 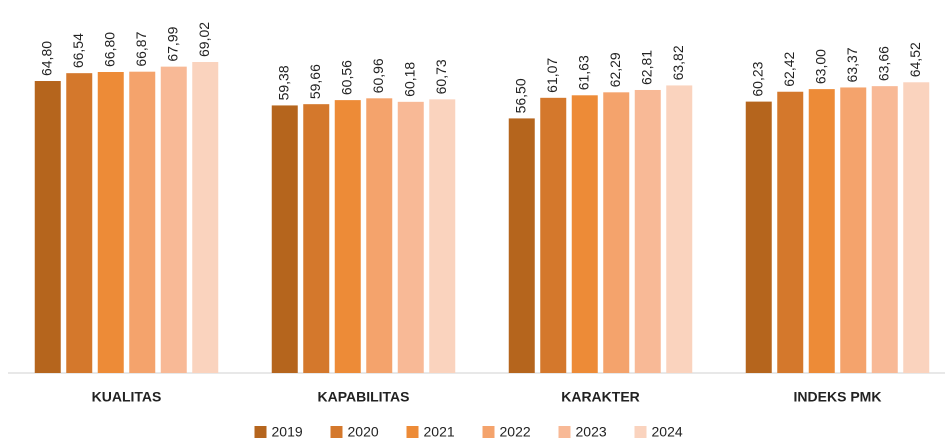 What do you see at coordinates (315, 81) in the screenshot?
I see `data-label: 59,66` at bounding box center [315, 81].